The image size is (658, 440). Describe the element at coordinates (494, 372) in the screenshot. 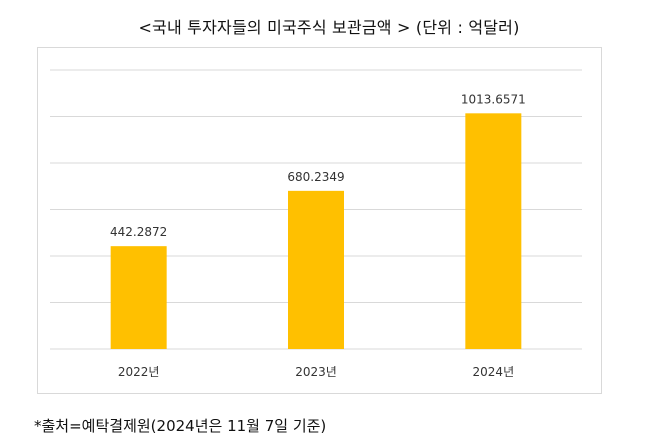

I see `x-tick-label-2: 2024년` at that location.